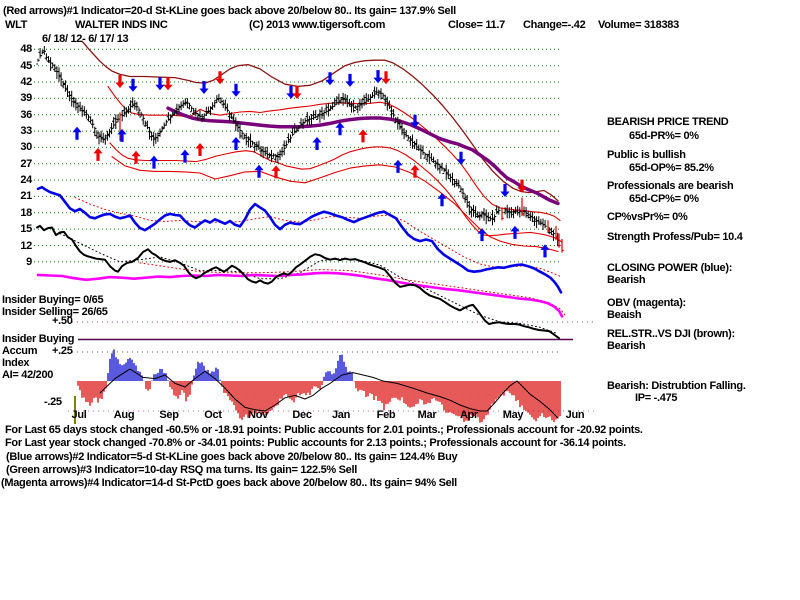  What do you see at coordinates (427, 415) in the screenshot?
I see `x-axis-month-label: Mar` at bounding box center [427, 415].